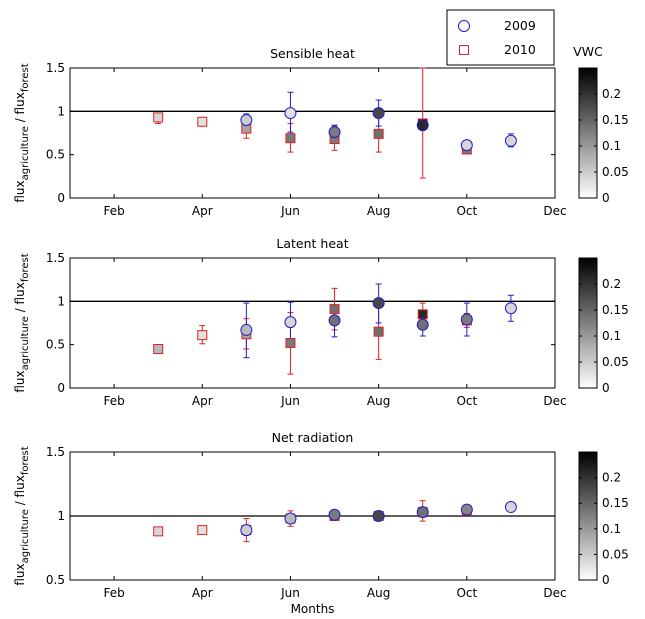 The width and height of the screenshot is (645, 619). I want to click on legend: 2009 2010, so click(500, 37).